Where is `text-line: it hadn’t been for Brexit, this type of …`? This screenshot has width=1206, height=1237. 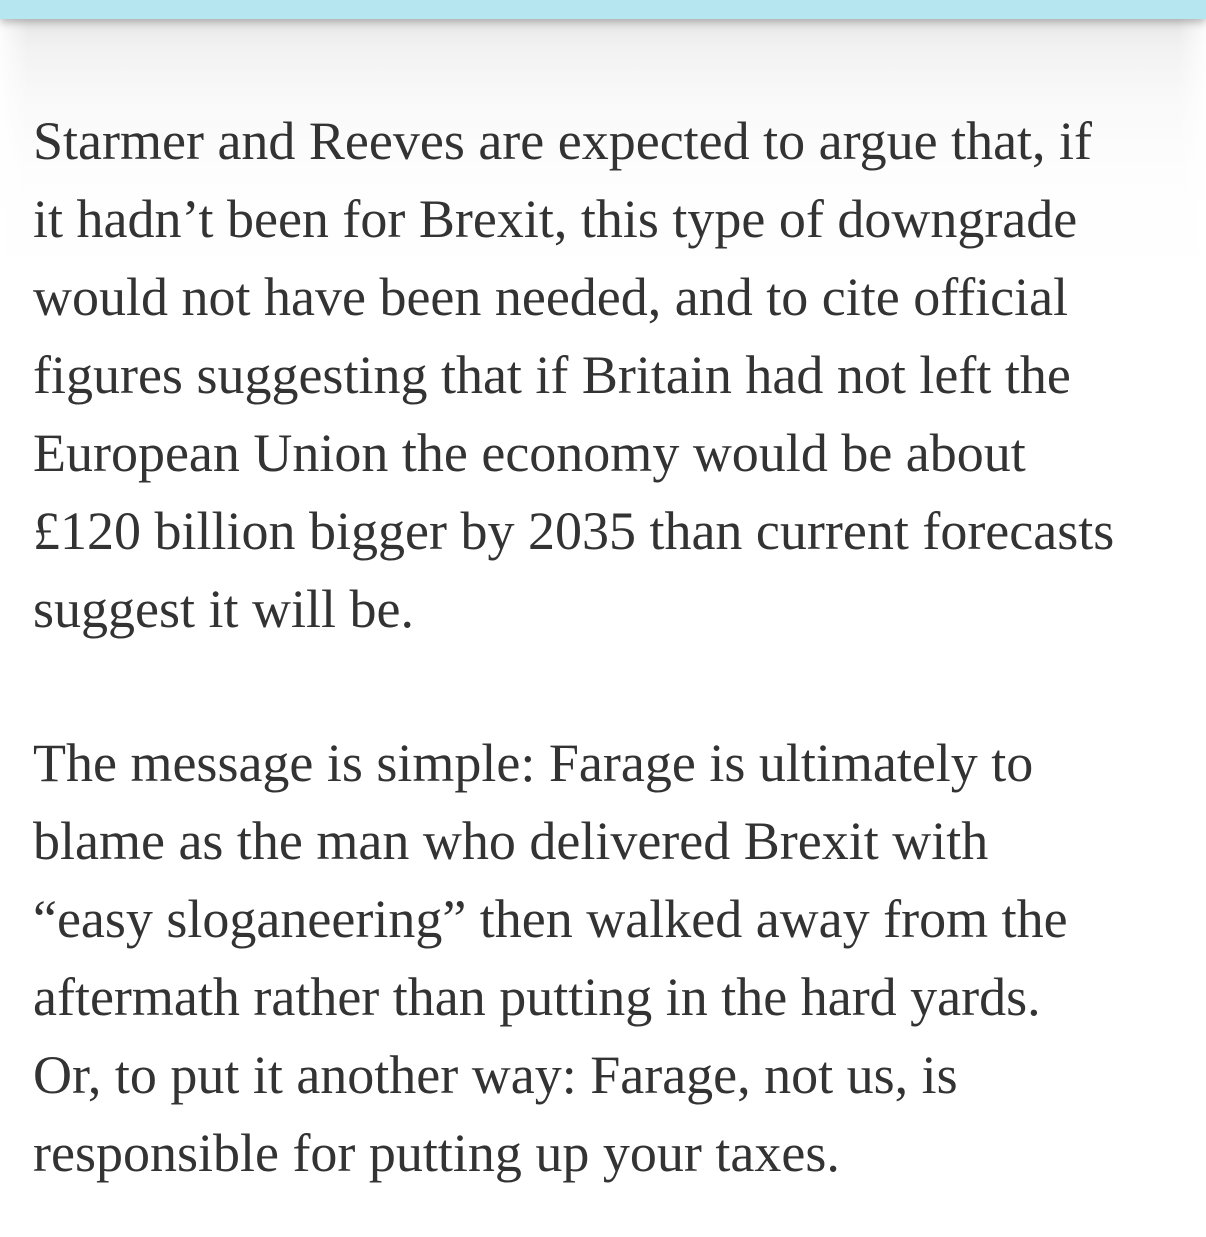
text-line: it hadn’t been for Brexit, this type of … is located at coordinates (555, 219).